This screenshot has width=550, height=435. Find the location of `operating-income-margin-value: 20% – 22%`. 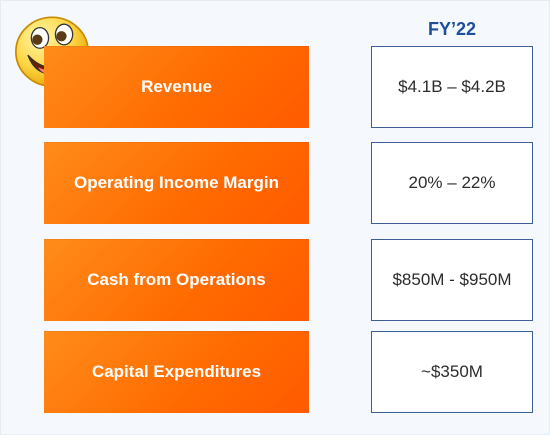

operating-income-margin-value: 20% – 22% is located at coordinates (452, 183).